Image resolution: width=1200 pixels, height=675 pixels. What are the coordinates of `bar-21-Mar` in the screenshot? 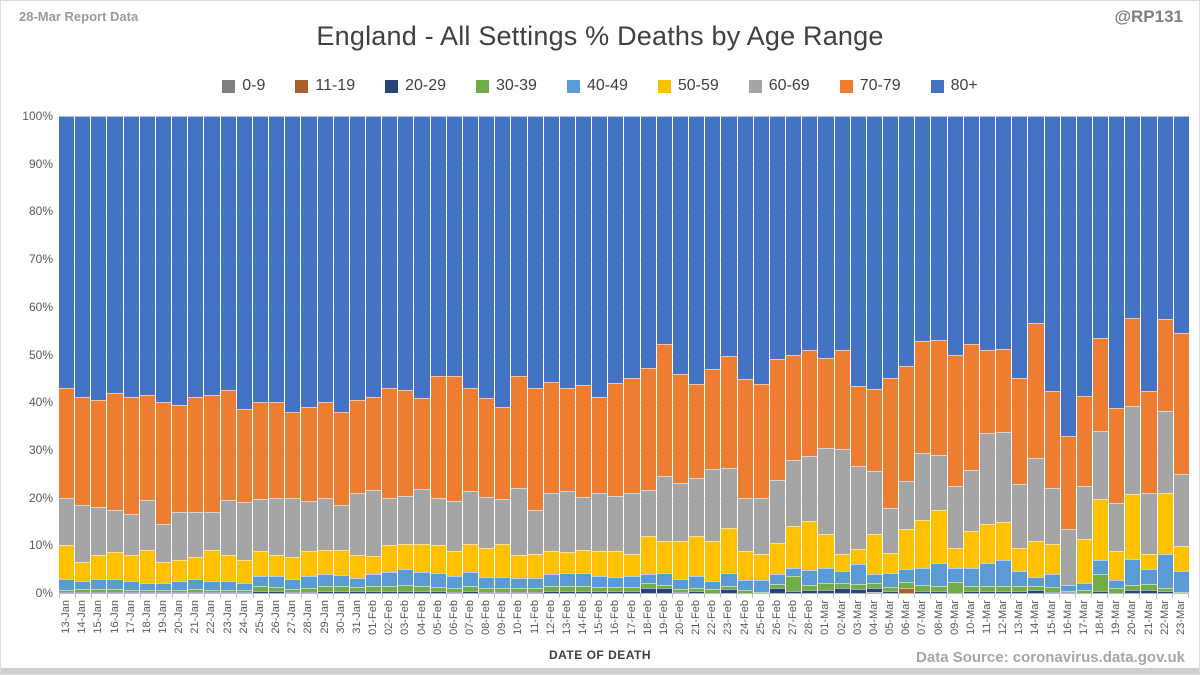 It's located at (1149, 354).